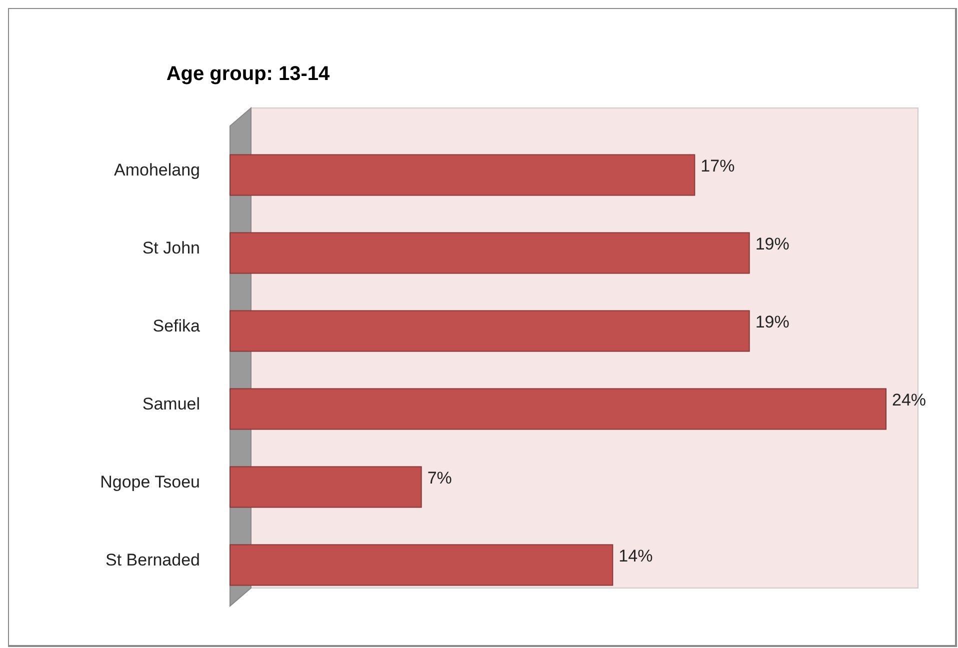 The height and width of the screenshot is (648, 958). I want to click on data-label: 14%, so click(635, 556).